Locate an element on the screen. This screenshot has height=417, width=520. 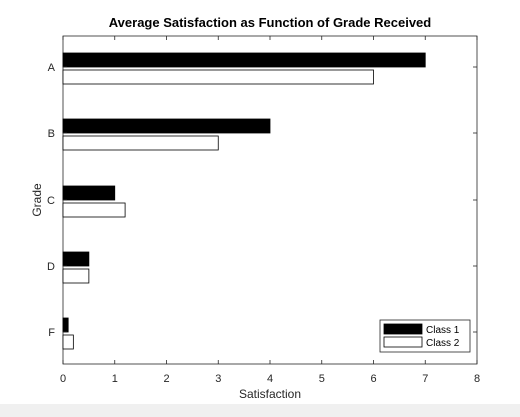
x-tick-label-6: 6 is located at coordinates (373, 379).